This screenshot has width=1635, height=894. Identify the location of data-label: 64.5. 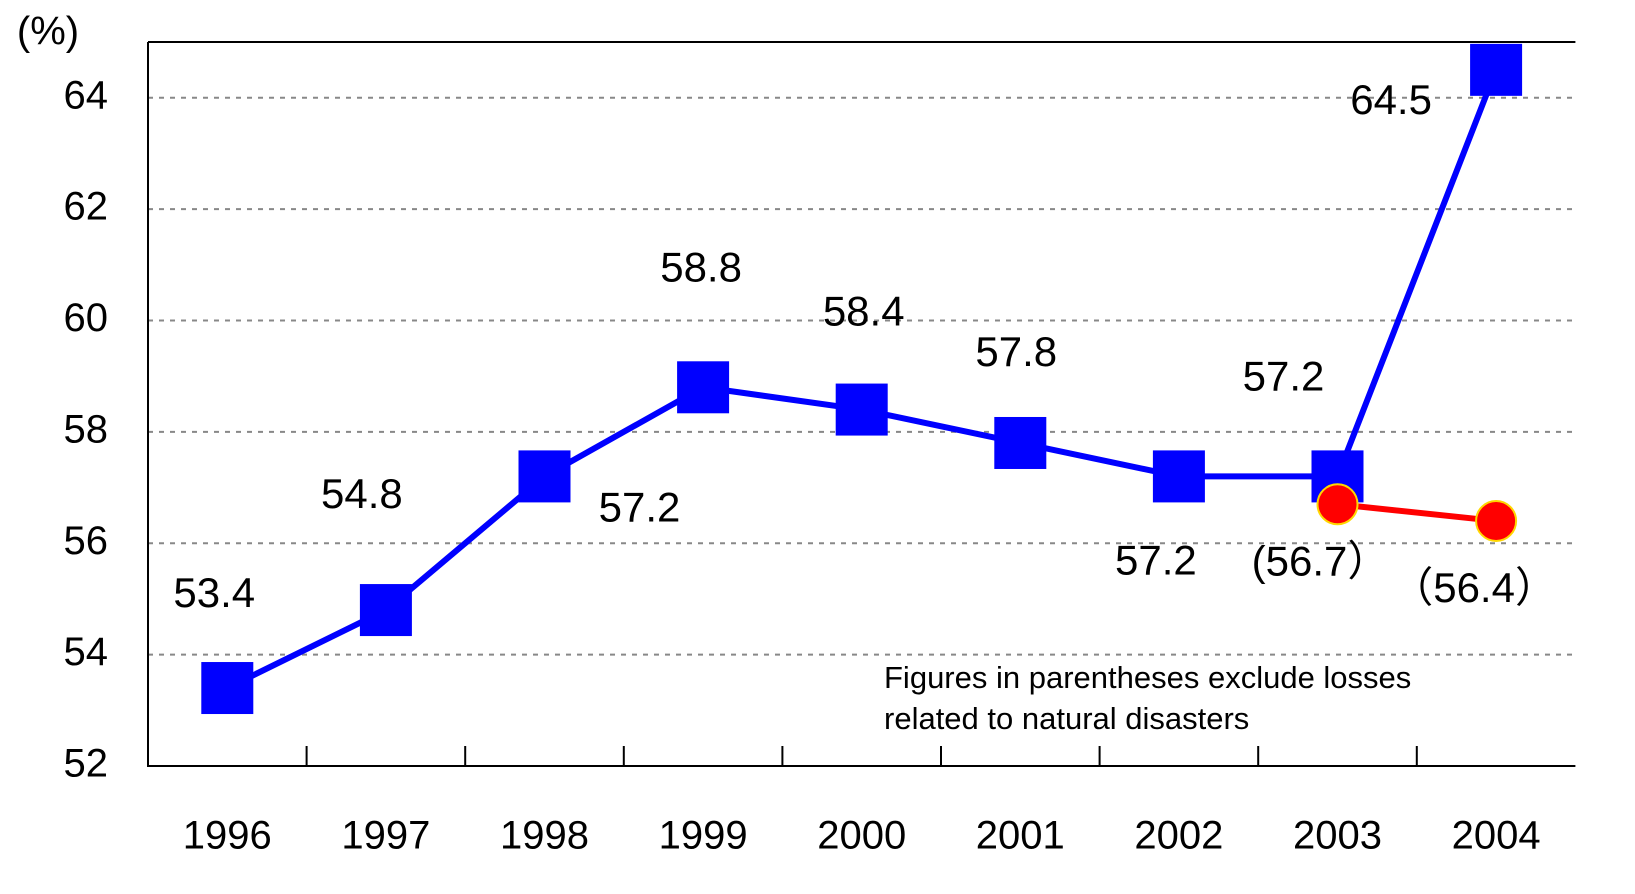
(1391, 99).